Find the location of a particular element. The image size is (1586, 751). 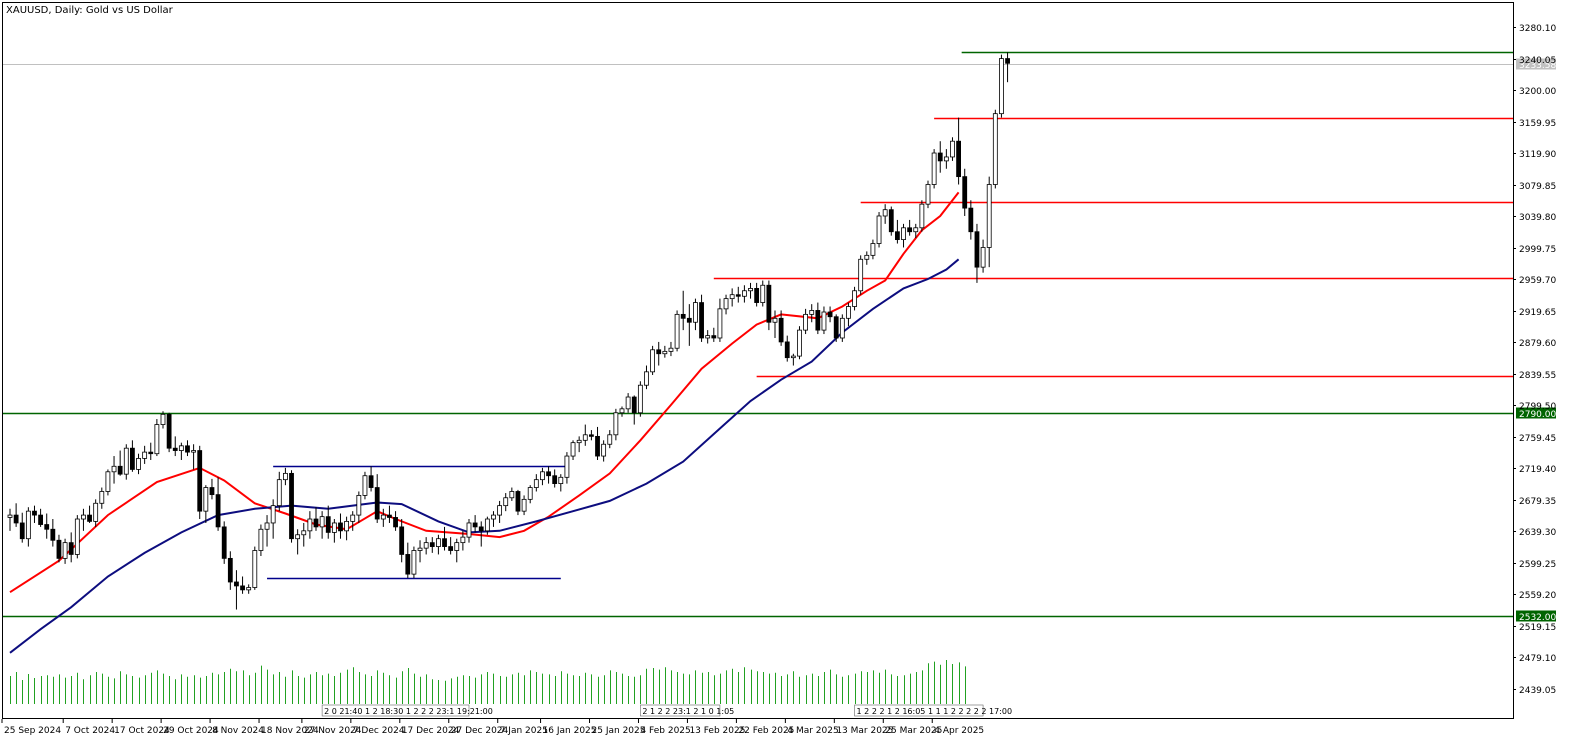

y-tick-label-4: 3119.90 is located at coordinates (1537, 155).